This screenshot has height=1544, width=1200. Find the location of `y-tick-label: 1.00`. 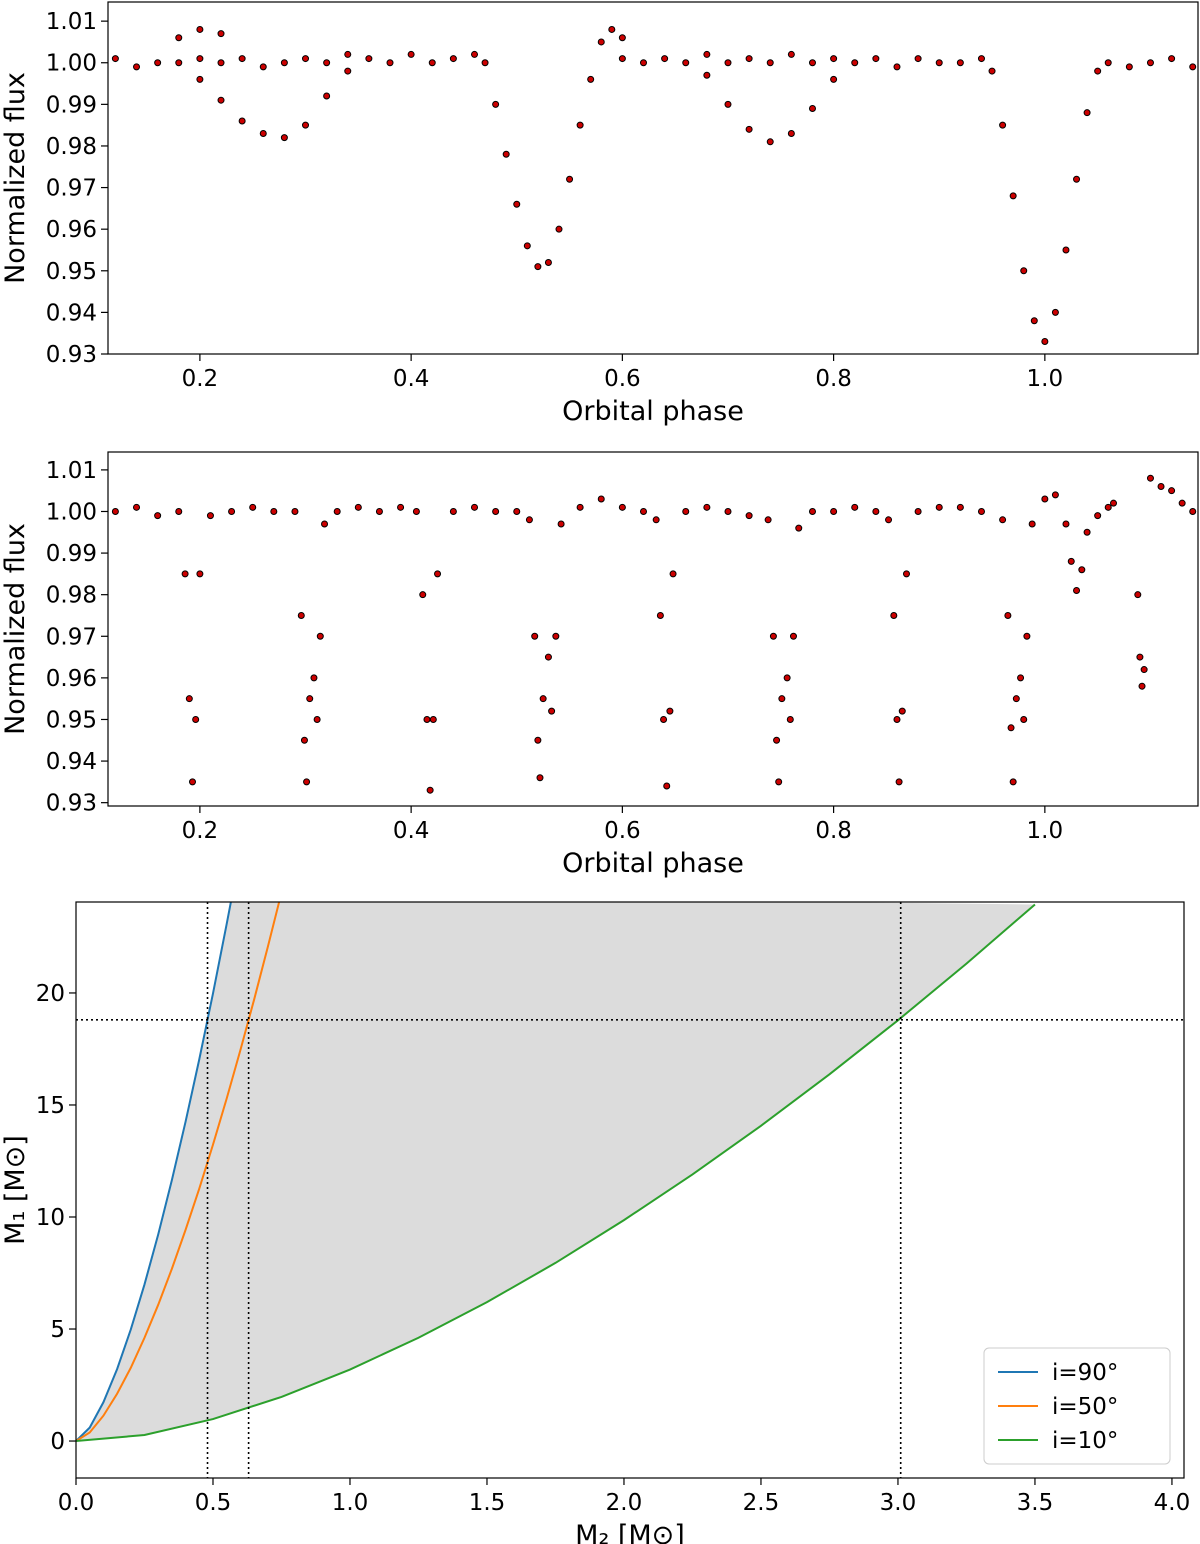

y-tick-label: 1.00 is located at coordinates (71, 64).